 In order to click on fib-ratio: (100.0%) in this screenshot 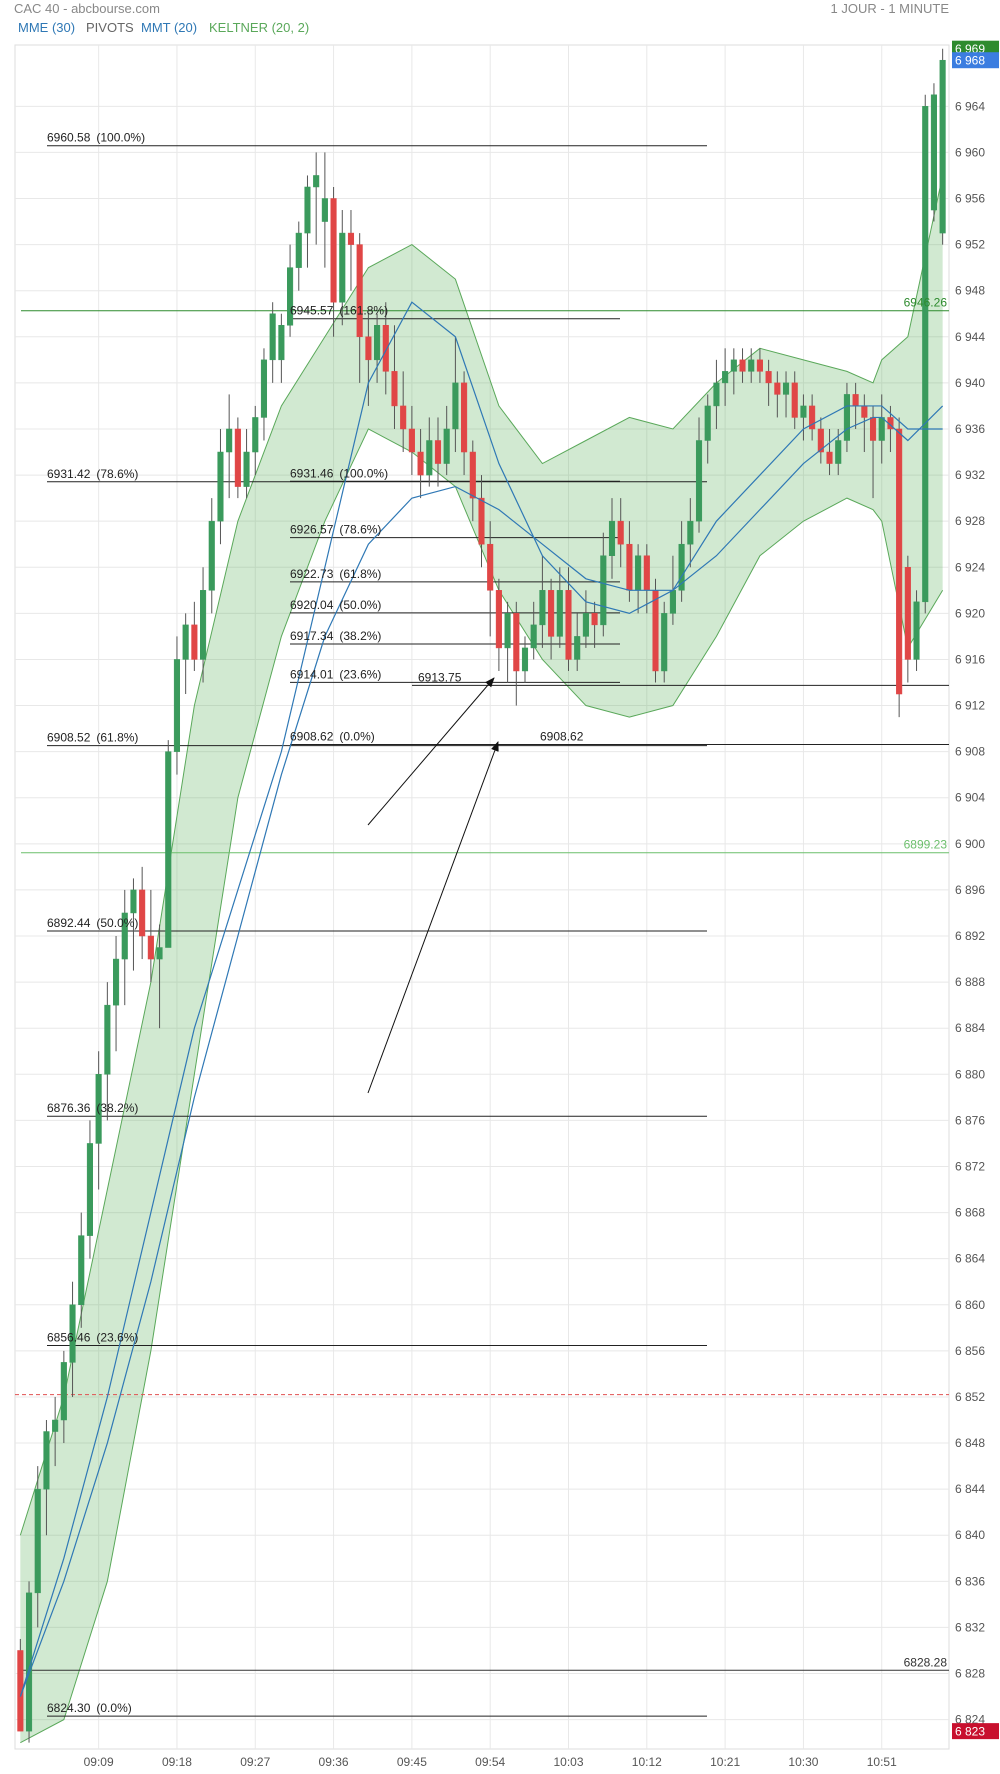, I will do `click(363, 473)`.